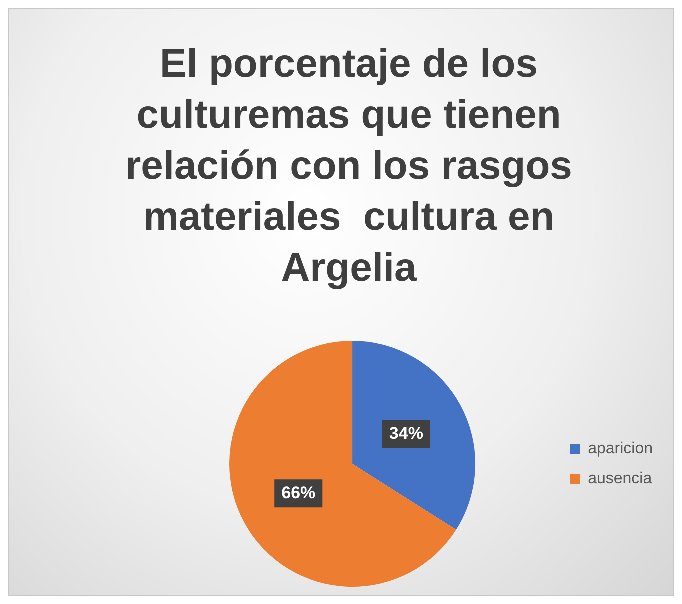 The image size is (682, 604). Describe the element at coordinates (620, 479) in the screenshot. I see `legend-label: ausencia` at that location.